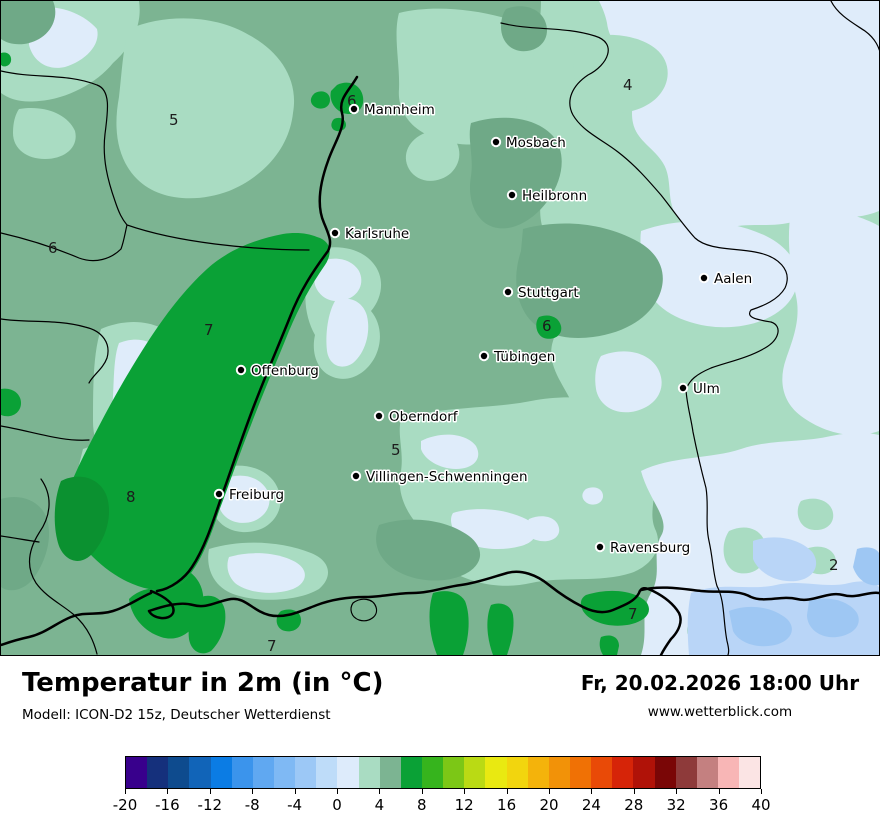  I want to click on city-marker-mosbach: Mosbach, so click(528, 143).